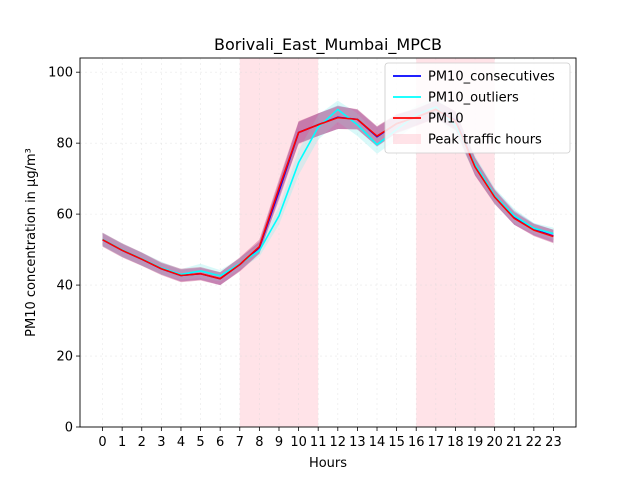  I want to click on x-tick-label-7: 7, so click(240, 442).